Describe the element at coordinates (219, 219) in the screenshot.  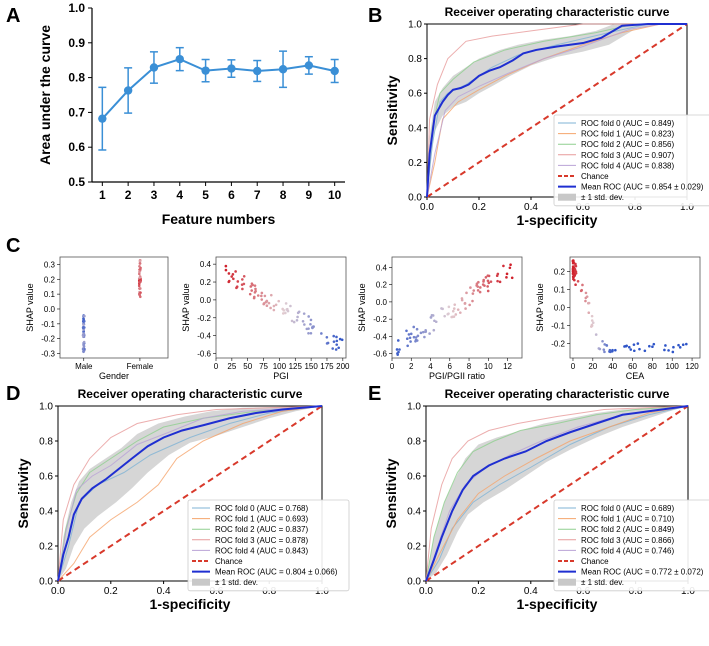
I see `x-axis-label: Feature numbers` at that location.